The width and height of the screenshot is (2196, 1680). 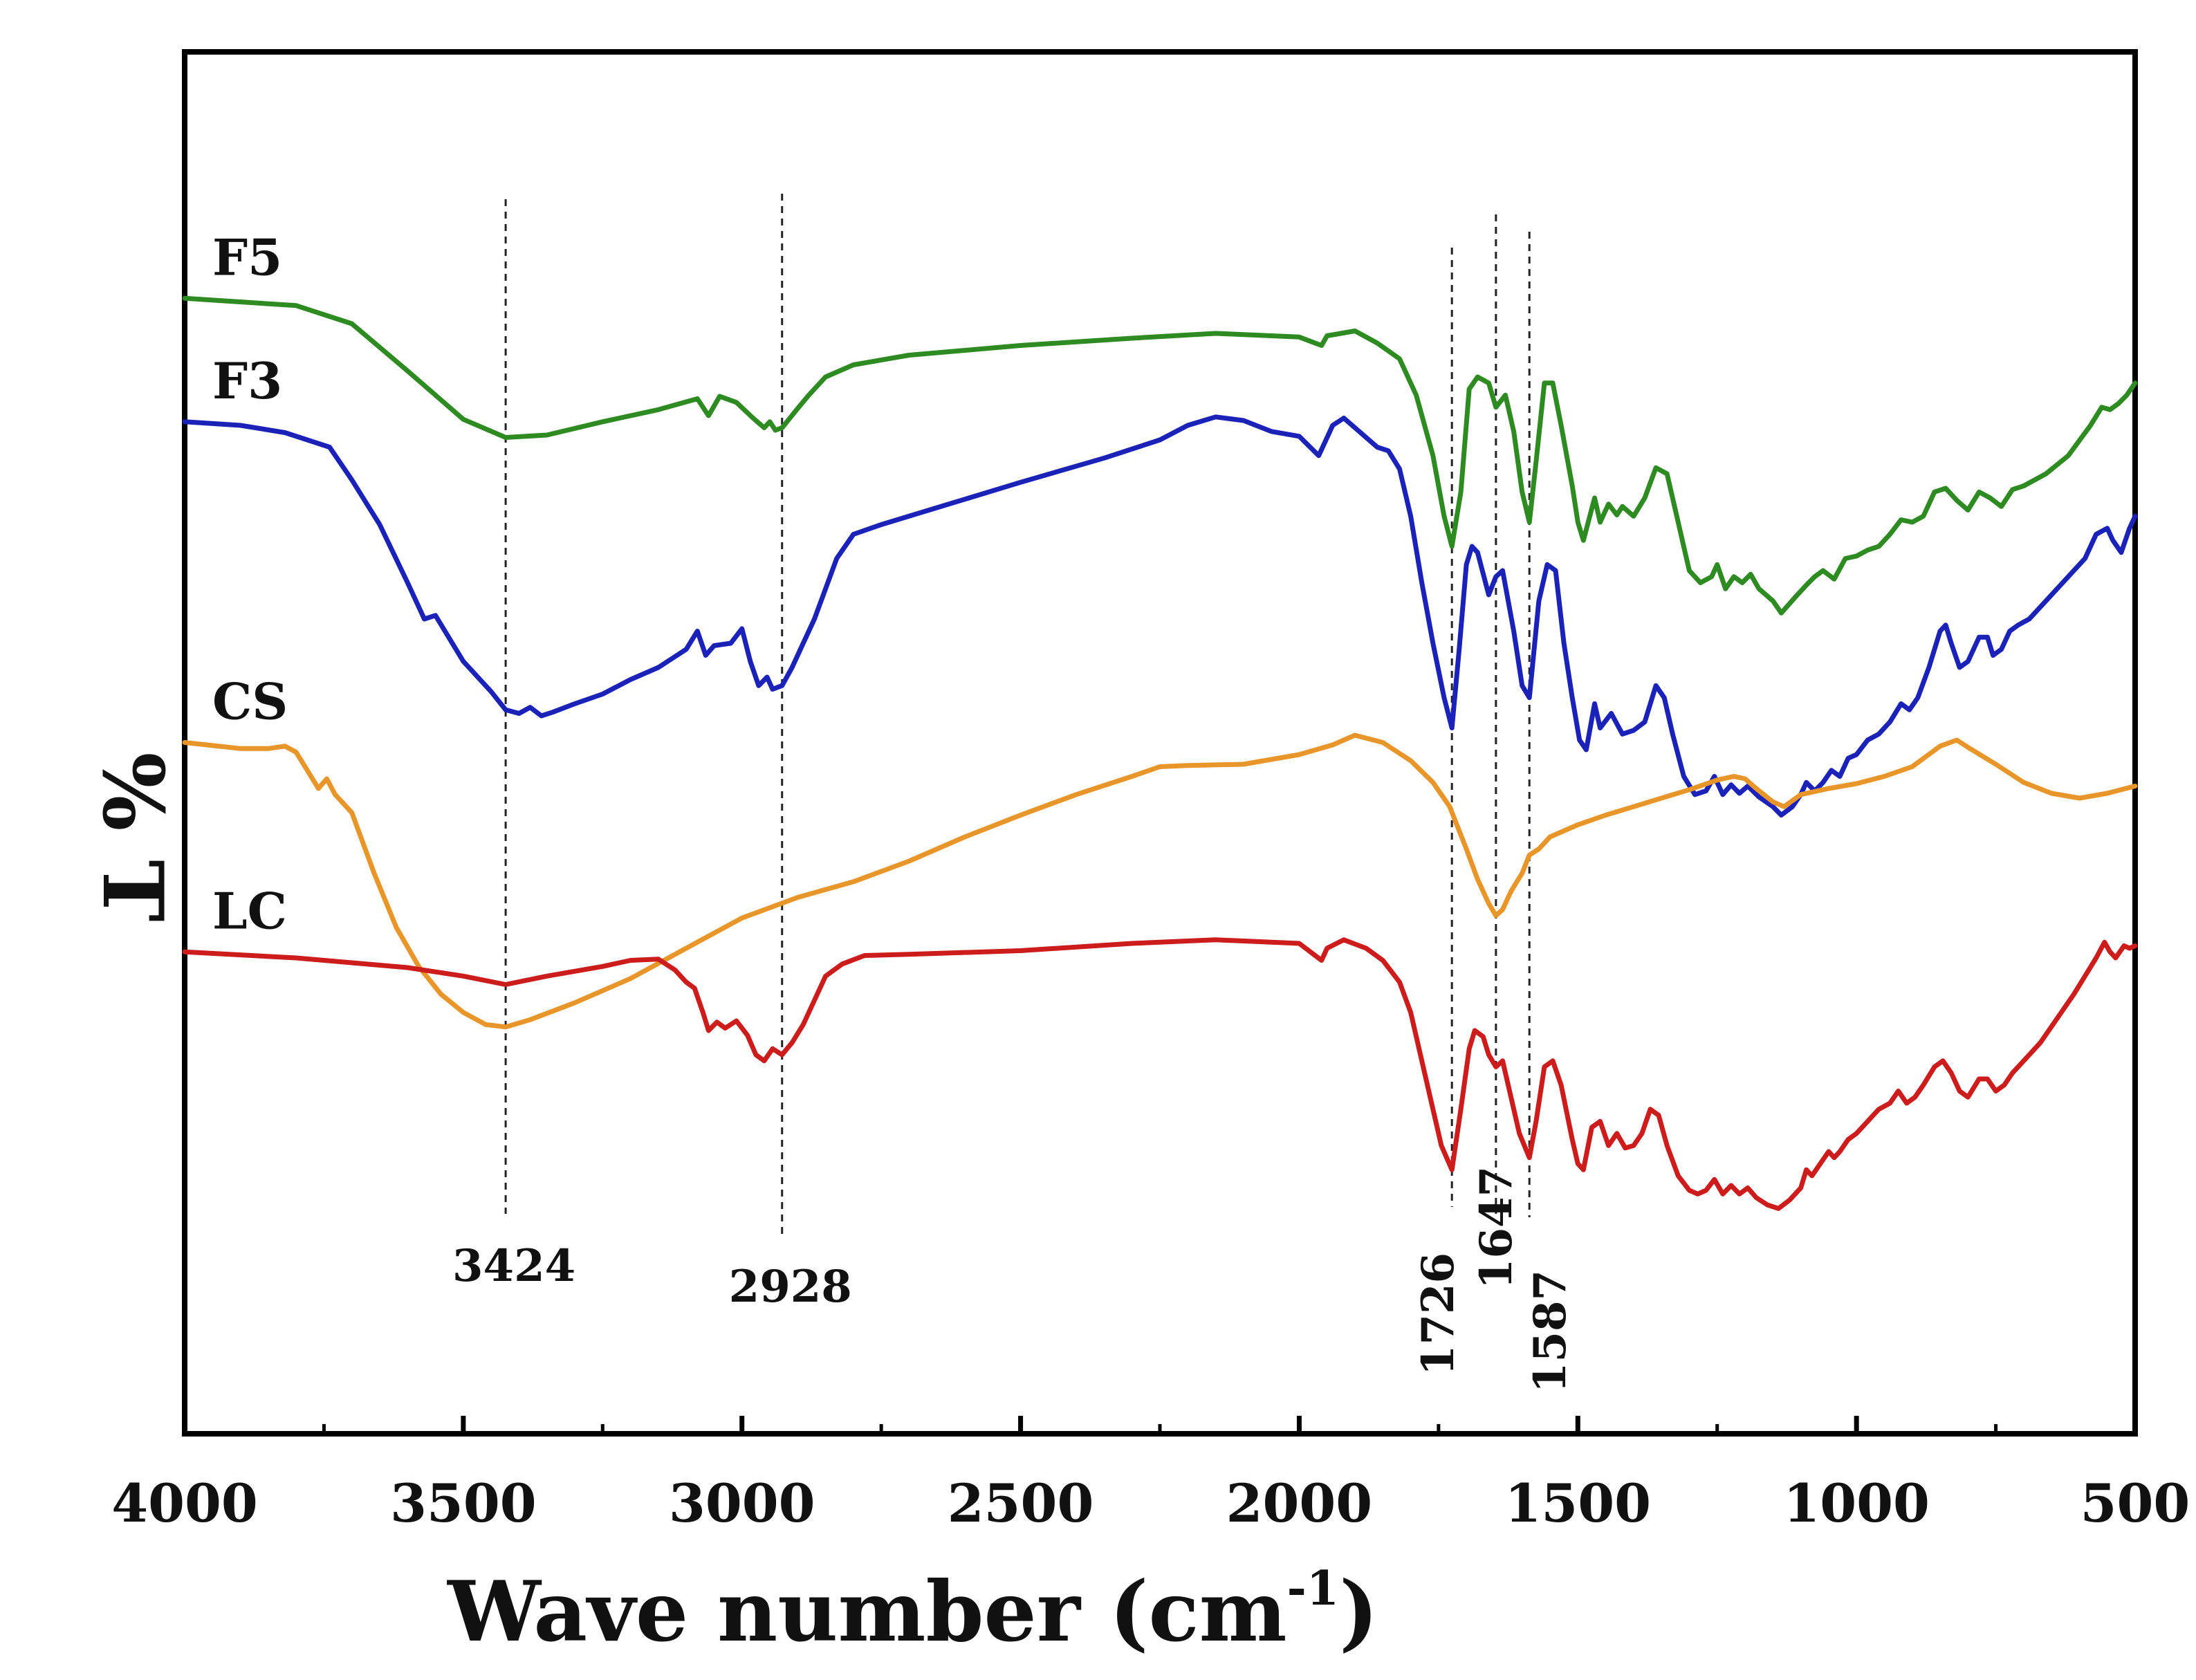 What do you see at coordinates (1438, 1314) in the screenshot?
I see `peak-label-1726: 1726` at bounding box center [1438, 1314].